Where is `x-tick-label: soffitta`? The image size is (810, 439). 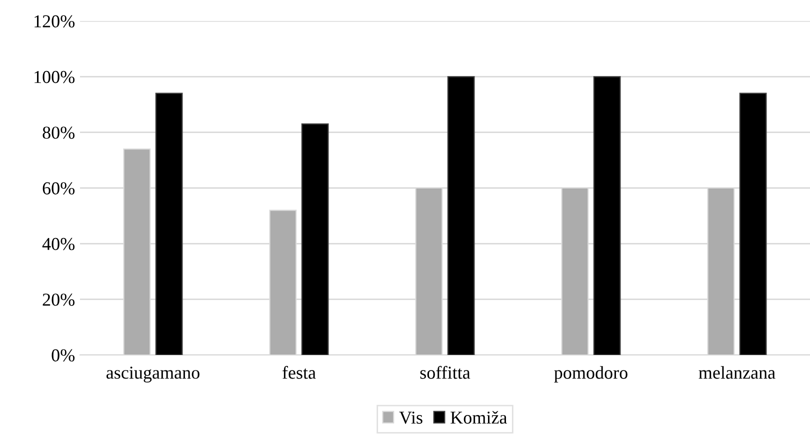
x-tick-label: soffitta is located at coordinates (445, 372).